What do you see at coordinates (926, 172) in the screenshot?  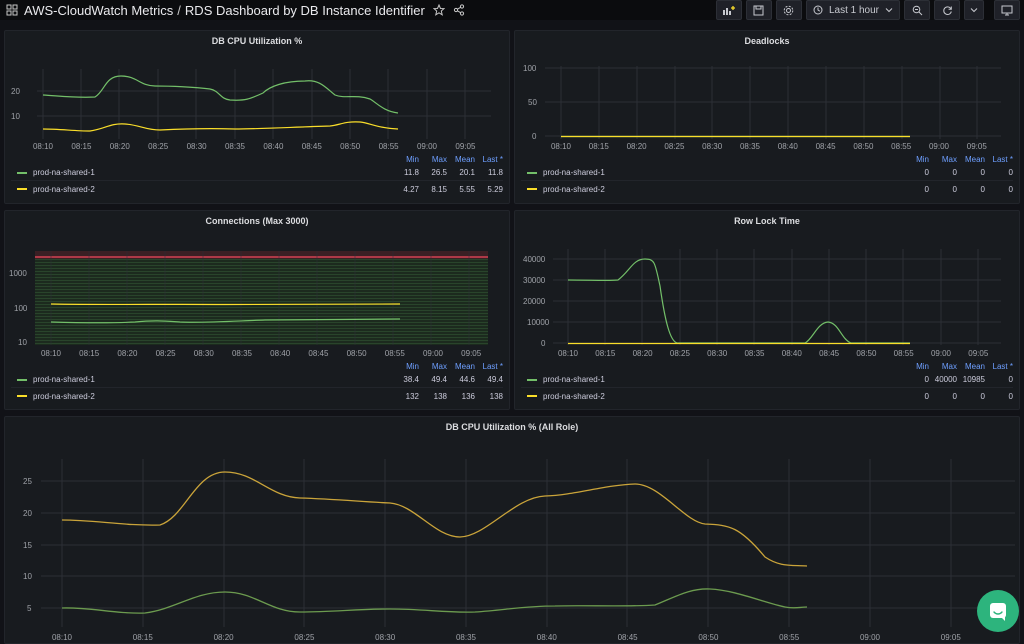 I see `legend-min: 0` at bounding box center [926, 172].